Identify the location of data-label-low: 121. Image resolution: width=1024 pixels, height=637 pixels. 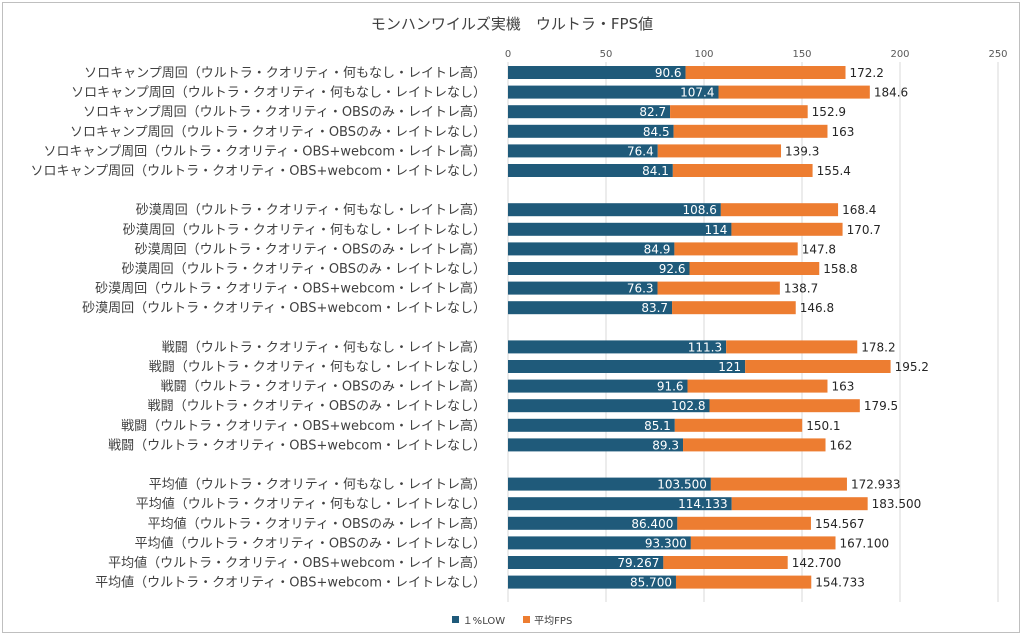
(729, 367).